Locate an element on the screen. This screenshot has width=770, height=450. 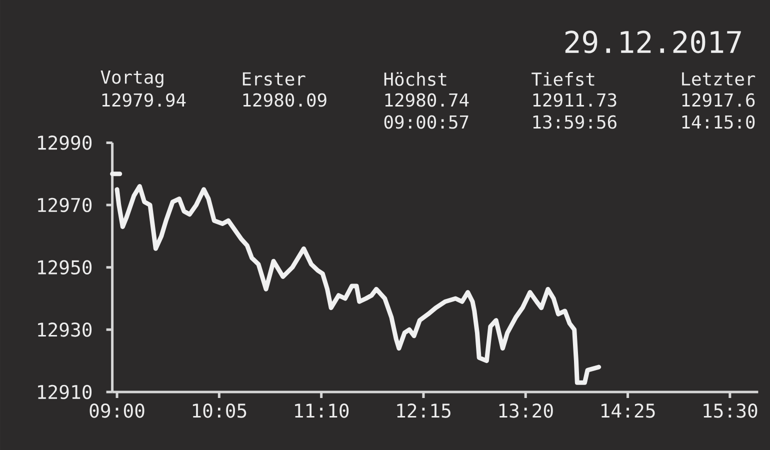
text: 12917.6 is located at coordinates (718, 100).